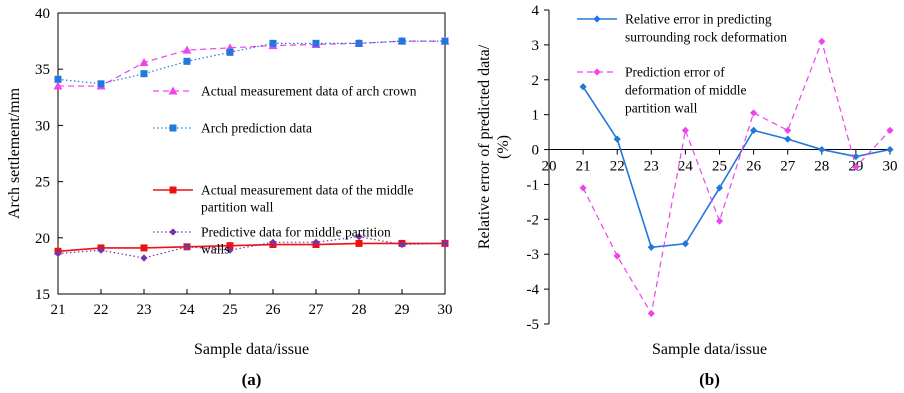 The width and height of the screenshot is (904, 393). Describe the element at coordinates (42, 126) in the screenshot. I see `y-tick-label: 30` at that location.